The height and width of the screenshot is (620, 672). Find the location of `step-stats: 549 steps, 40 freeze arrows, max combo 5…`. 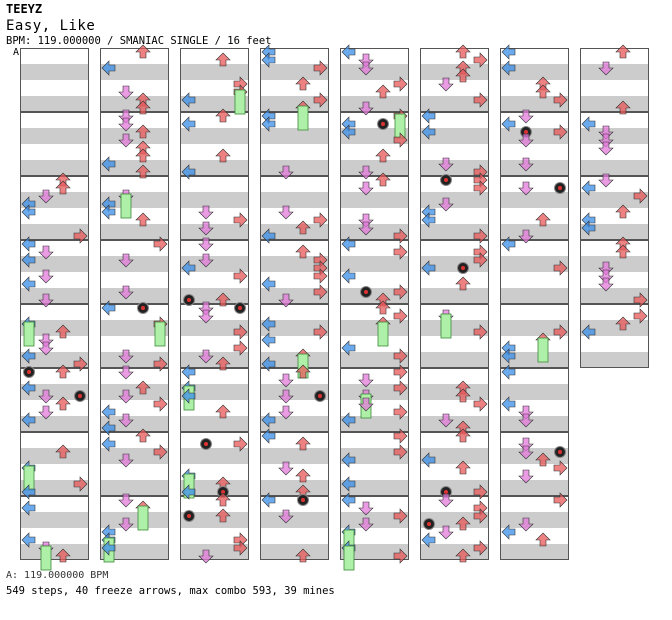

step-stats: 549 steps, 40 freeze arrows, max combo 5… is located at coordinates (170, 591).